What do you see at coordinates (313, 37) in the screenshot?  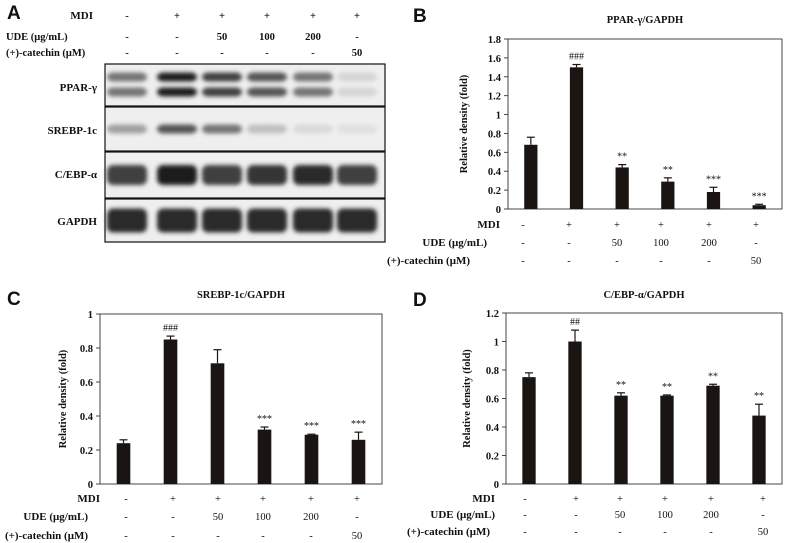 I see `blot-condition-value: 200` at bounding box center [313, 37].